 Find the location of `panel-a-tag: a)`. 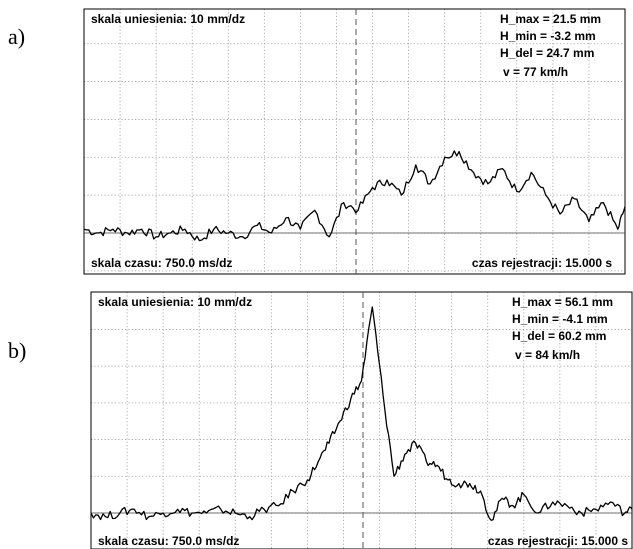

panel-a-tag: a) is located at coordinates (17, 36).